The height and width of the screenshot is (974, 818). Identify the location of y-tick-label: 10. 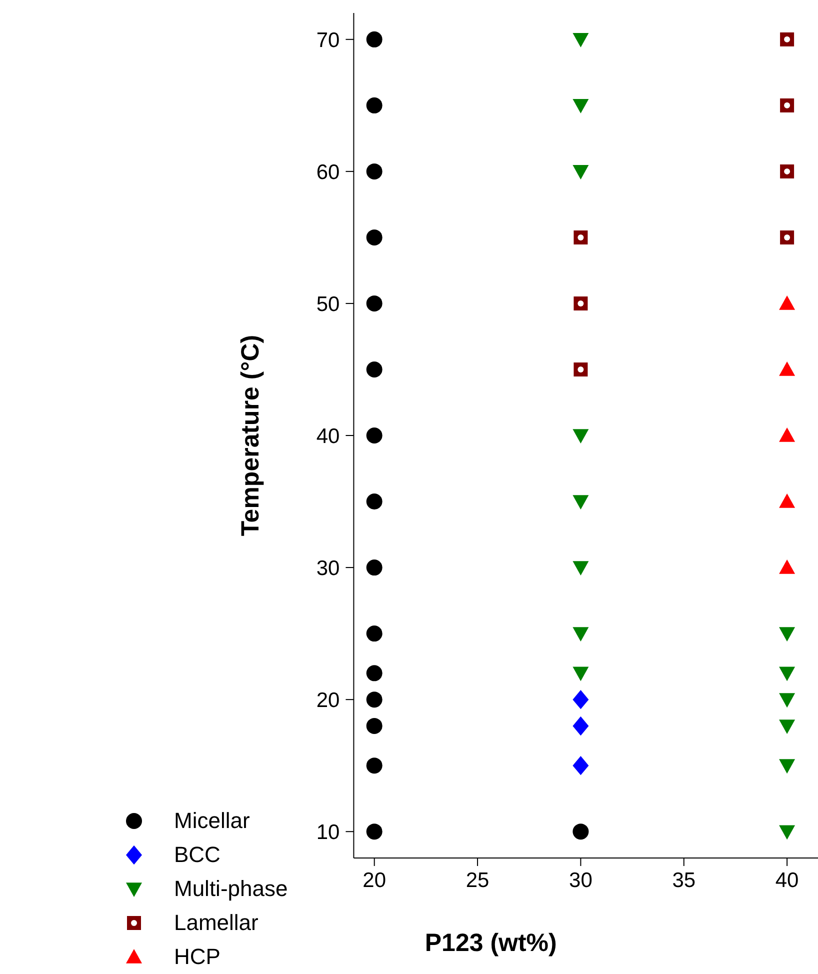
(328, 832).